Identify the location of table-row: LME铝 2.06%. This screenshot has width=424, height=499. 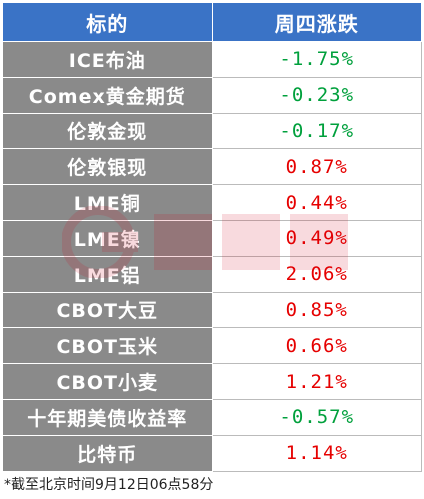
(212, 274).